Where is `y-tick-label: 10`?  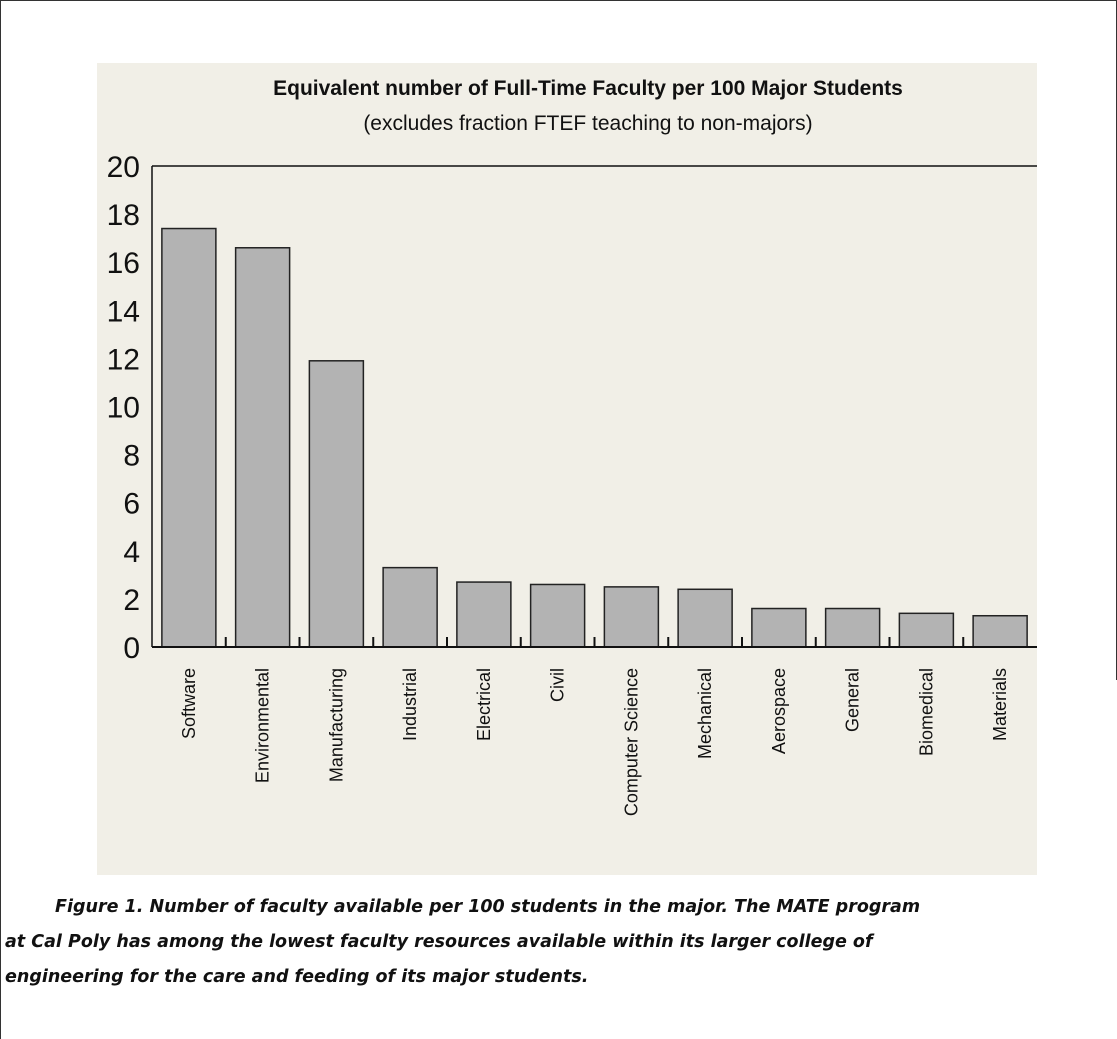 y-tick-label: 10 is located at coordinates (123, 408).